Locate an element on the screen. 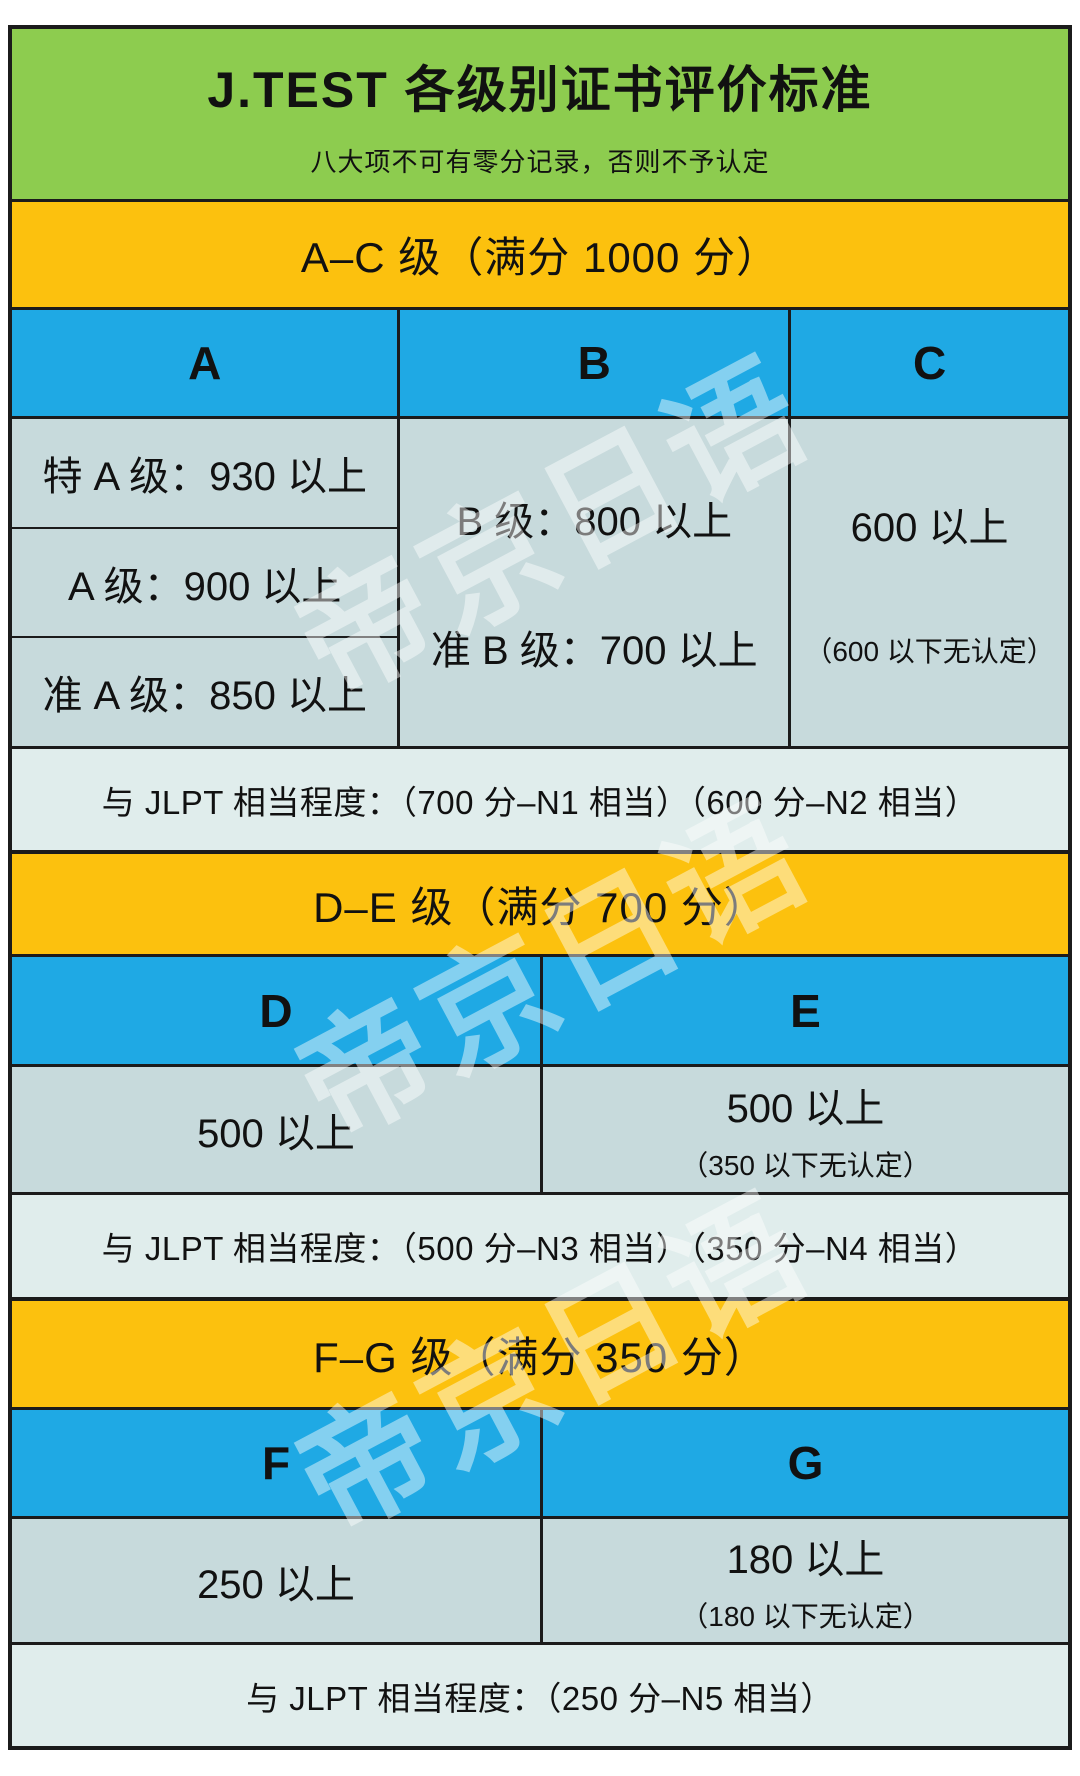  cells-row-de: 500 以上 500 以上 （350 以下无认定） is located at coordinates (540, 1128).